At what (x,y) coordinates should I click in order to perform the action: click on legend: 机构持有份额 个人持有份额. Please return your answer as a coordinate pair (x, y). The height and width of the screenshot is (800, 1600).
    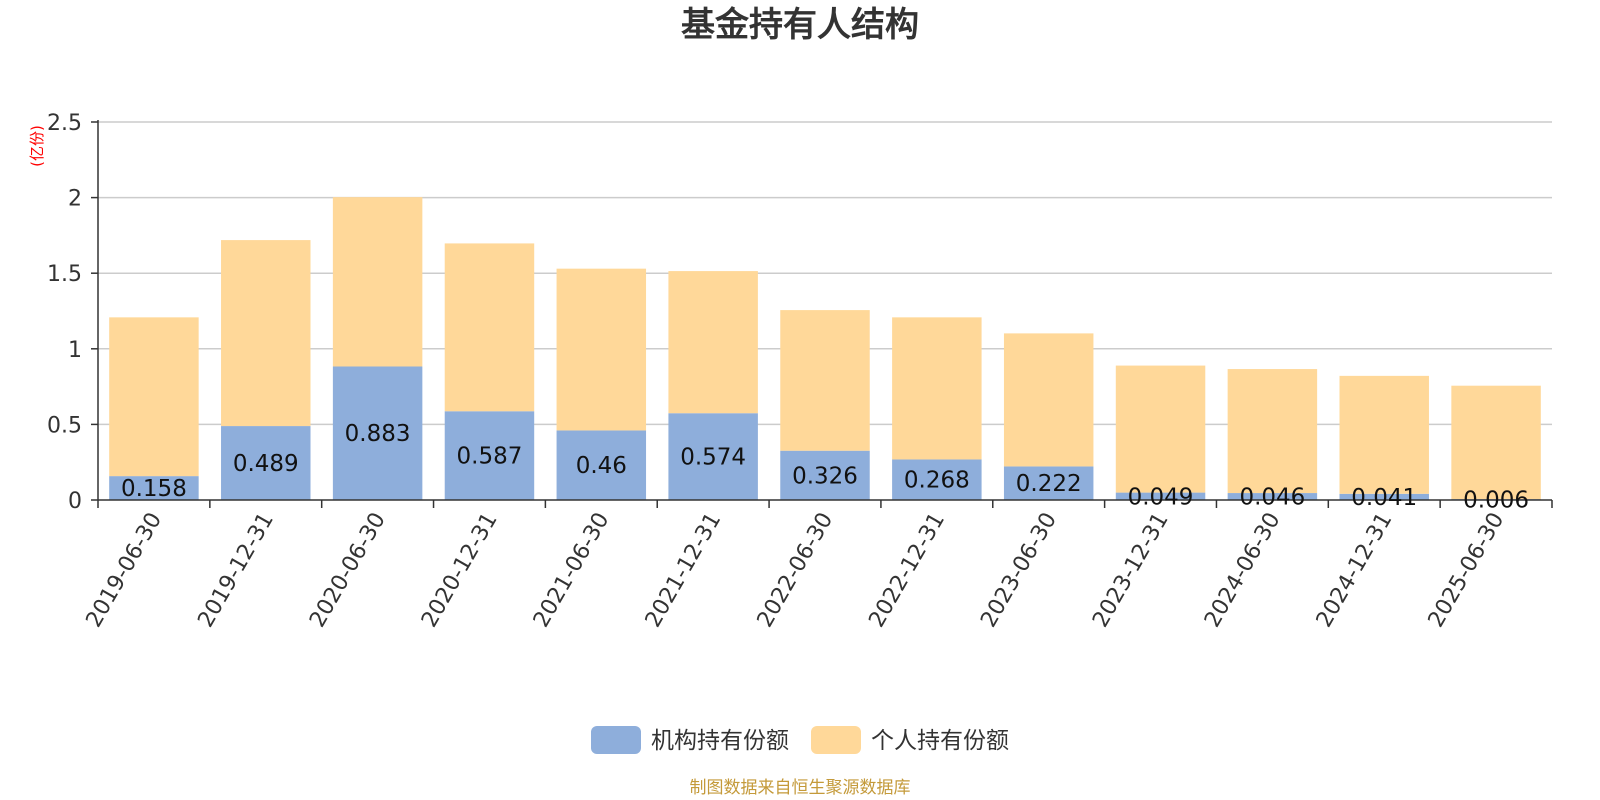
    Looking at the image, I should click on (800, 740).